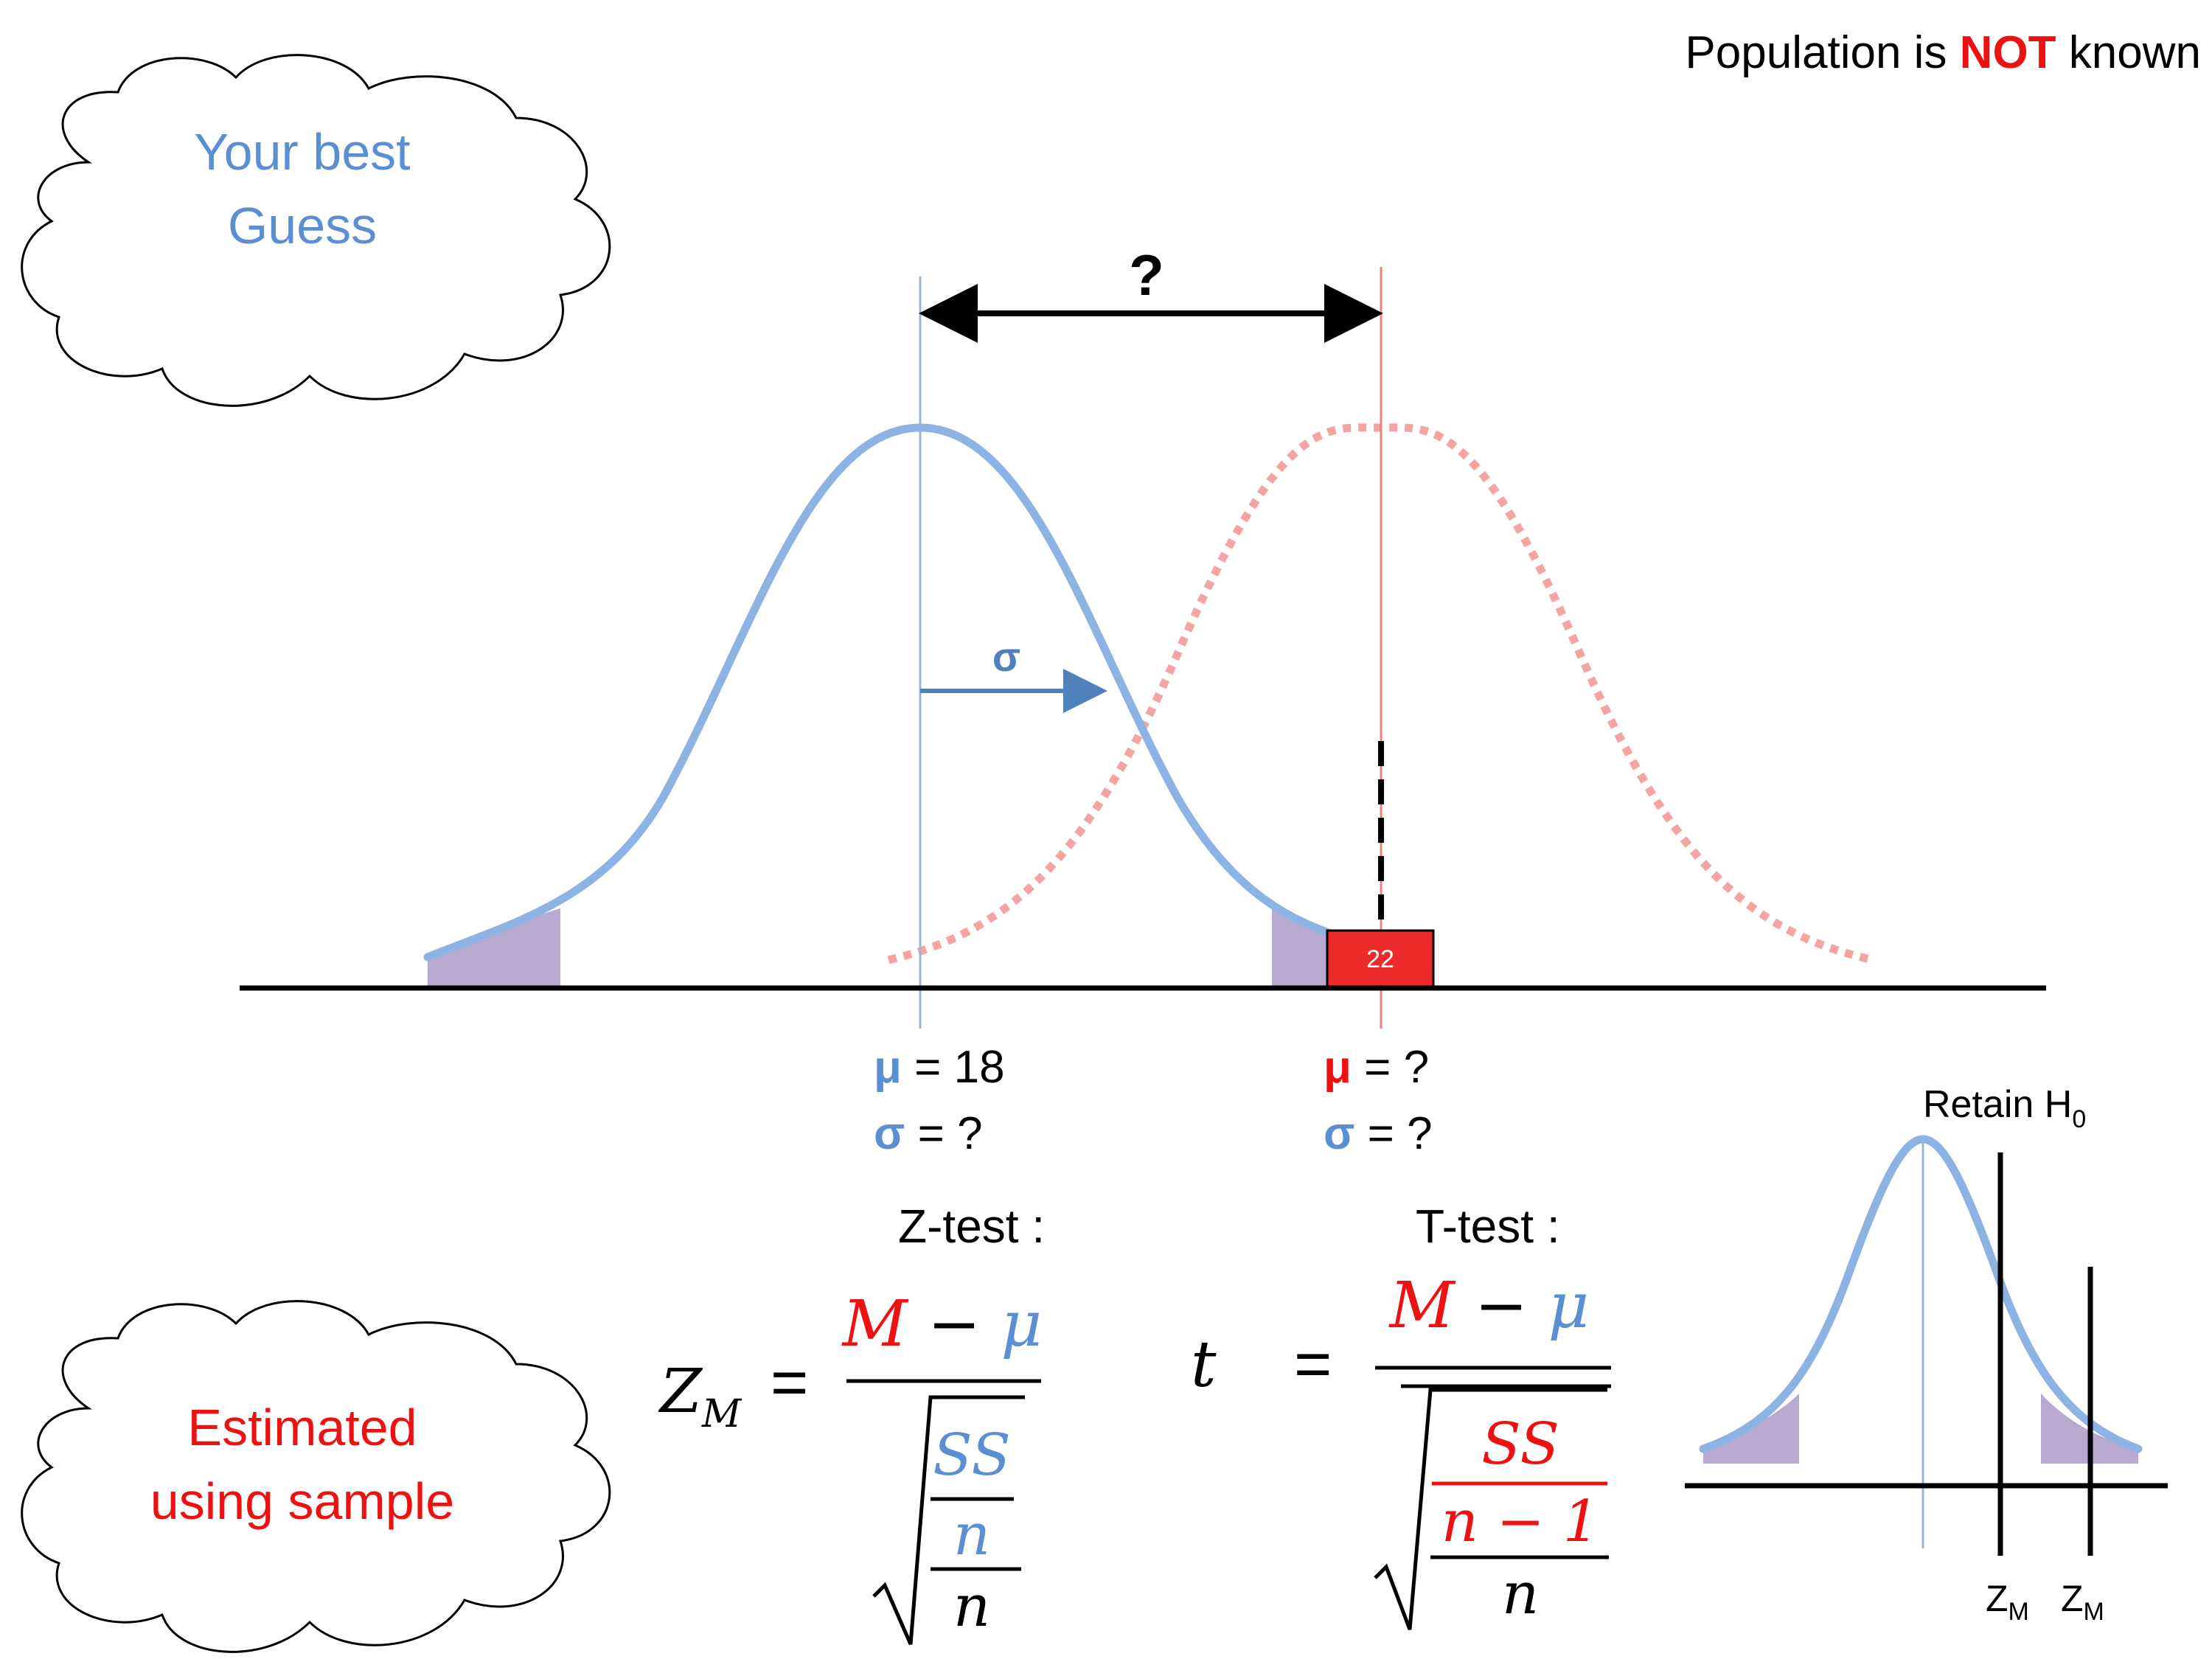  I want to click on inset-curve, so click(1921, 1294).